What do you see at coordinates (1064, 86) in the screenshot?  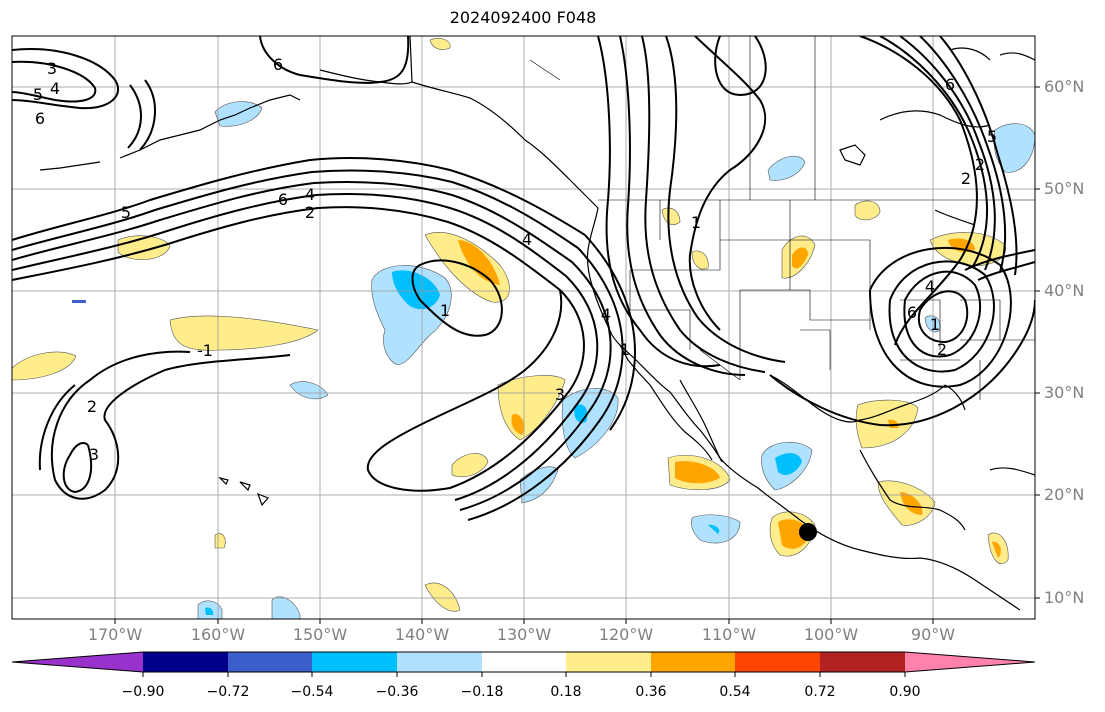 I see `lat-label-60n: 60°N` at bounding box center [1064, 86].